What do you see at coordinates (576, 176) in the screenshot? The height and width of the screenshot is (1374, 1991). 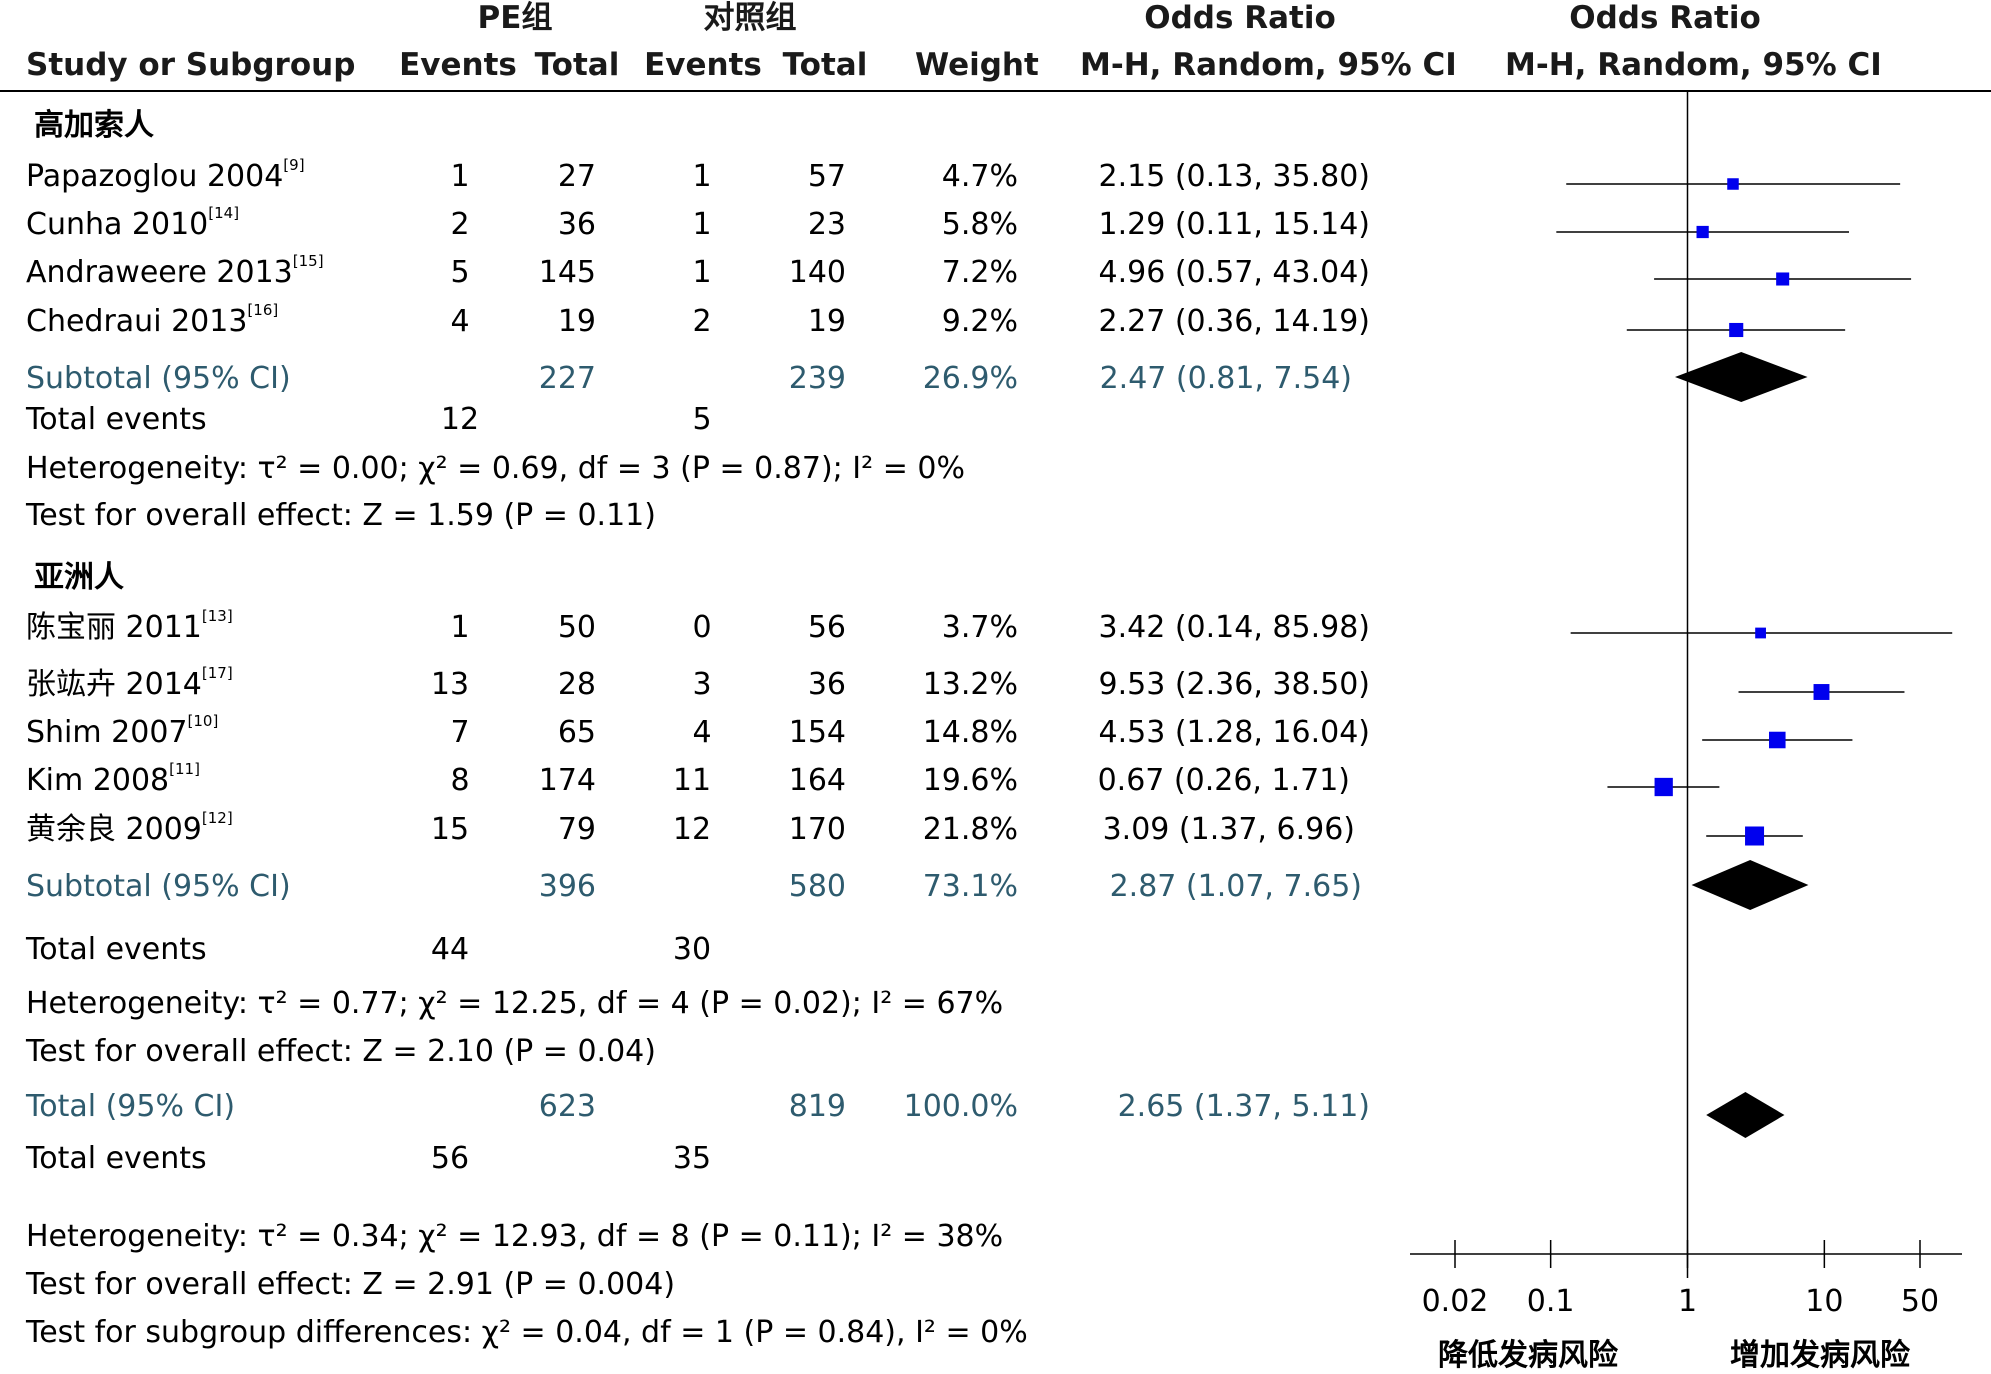 I see `total1-cell: 27` at bounding box center [576, 176].